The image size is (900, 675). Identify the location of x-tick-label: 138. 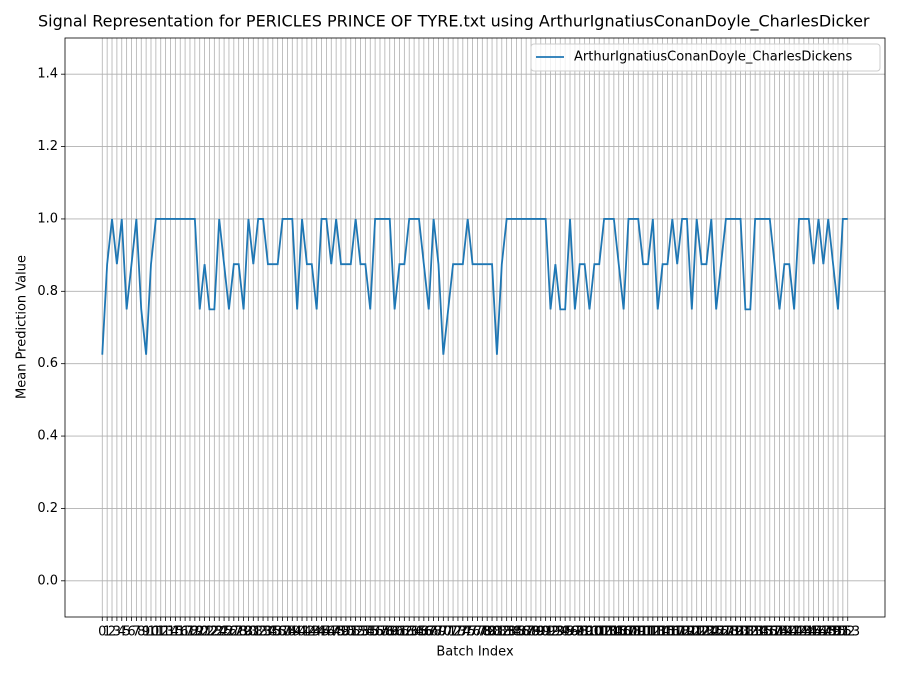
(774, 632).